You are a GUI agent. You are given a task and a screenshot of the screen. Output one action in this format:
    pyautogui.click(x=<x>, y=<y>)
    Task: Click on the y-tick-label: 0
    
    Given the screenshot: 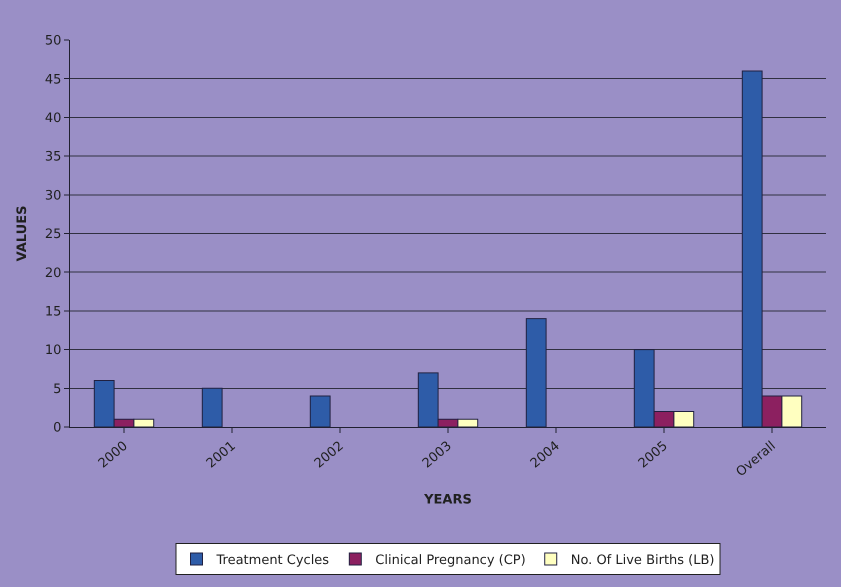 What is the action you would take?
    pyautogui.click(x=57, y=428)
    